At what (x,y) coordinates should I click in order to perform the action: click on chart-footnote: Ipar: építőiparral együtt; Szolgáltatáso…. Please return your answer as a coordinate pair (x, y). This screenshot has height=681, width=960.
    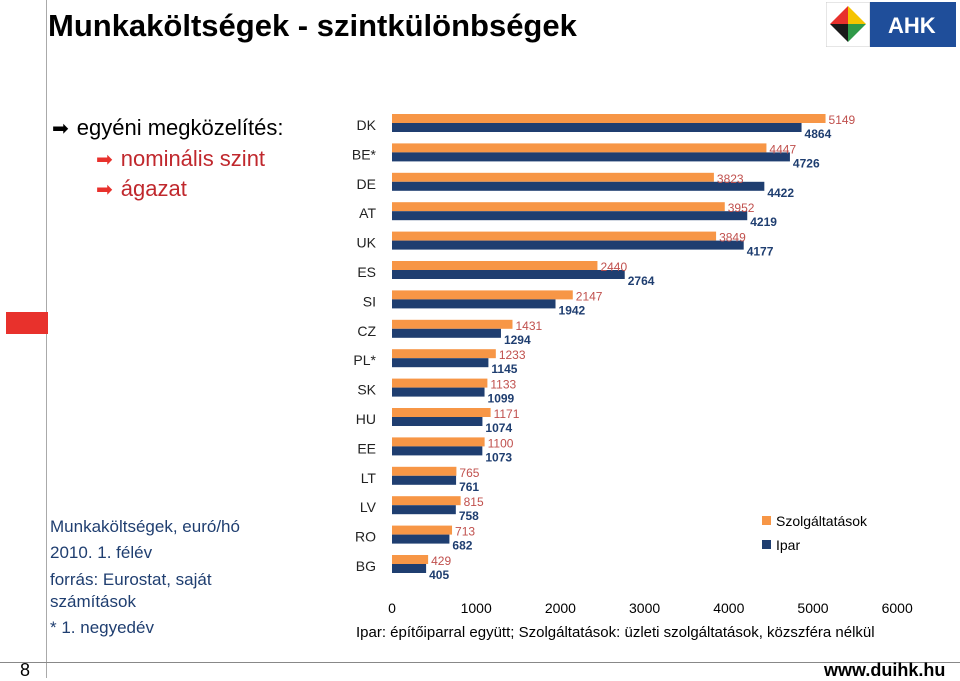
    Looking at the image, I should click on (615, 632).